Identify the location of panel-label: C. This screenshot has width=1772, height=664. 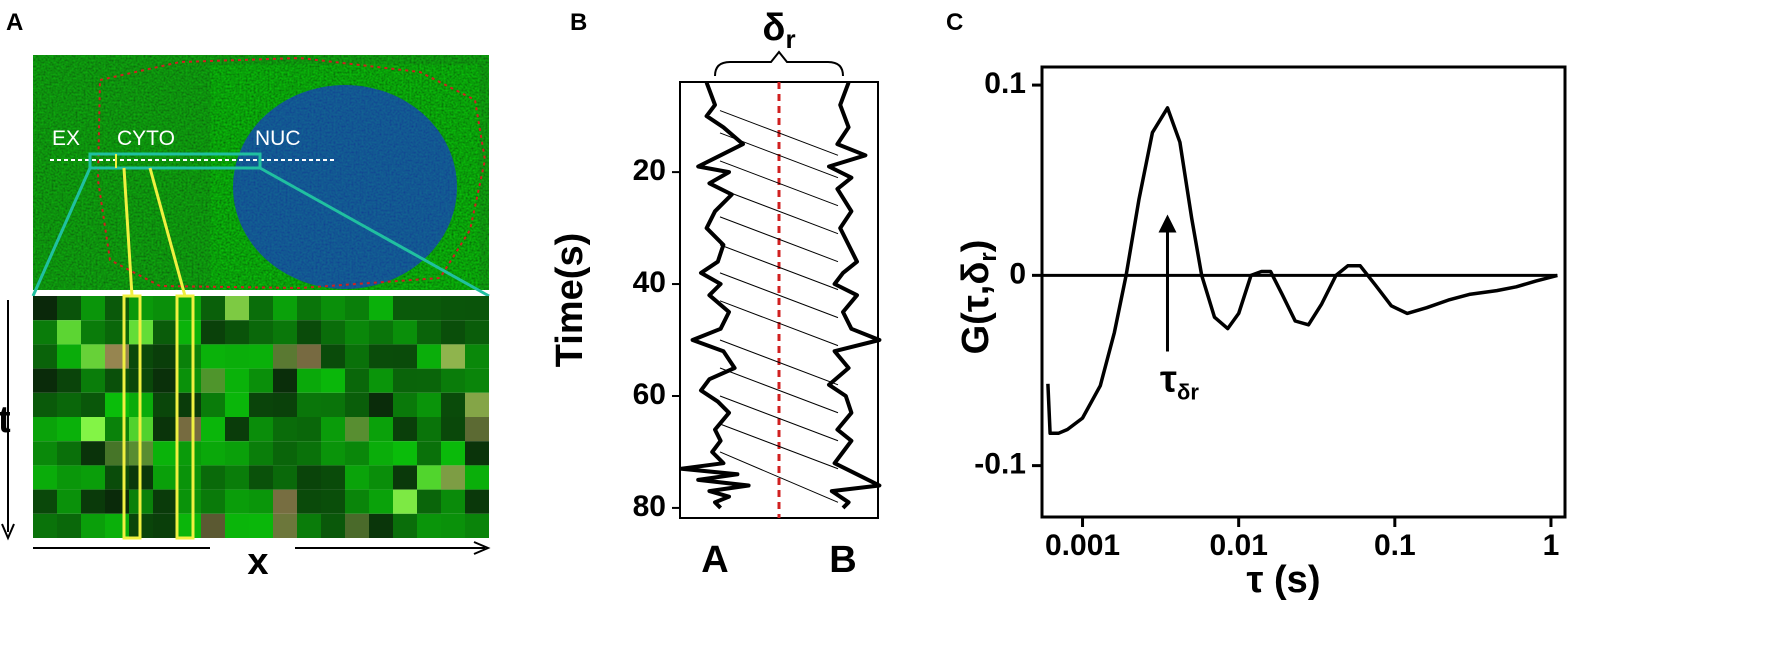
(954, 22).